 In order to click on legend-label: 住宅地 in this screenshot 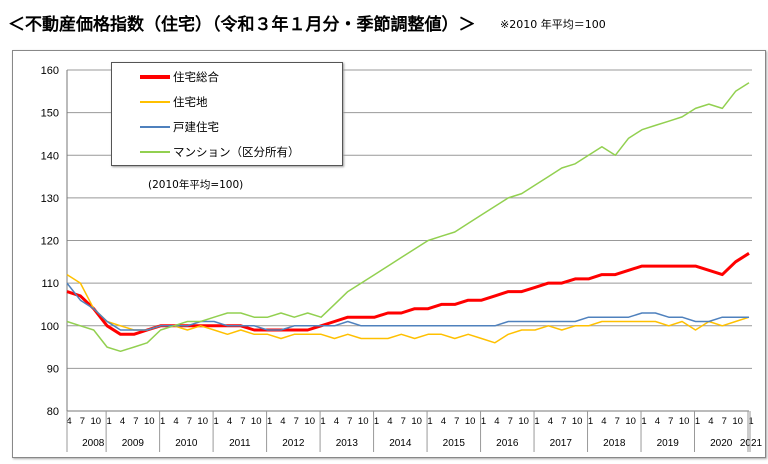, I will do `click(190, 102)`.